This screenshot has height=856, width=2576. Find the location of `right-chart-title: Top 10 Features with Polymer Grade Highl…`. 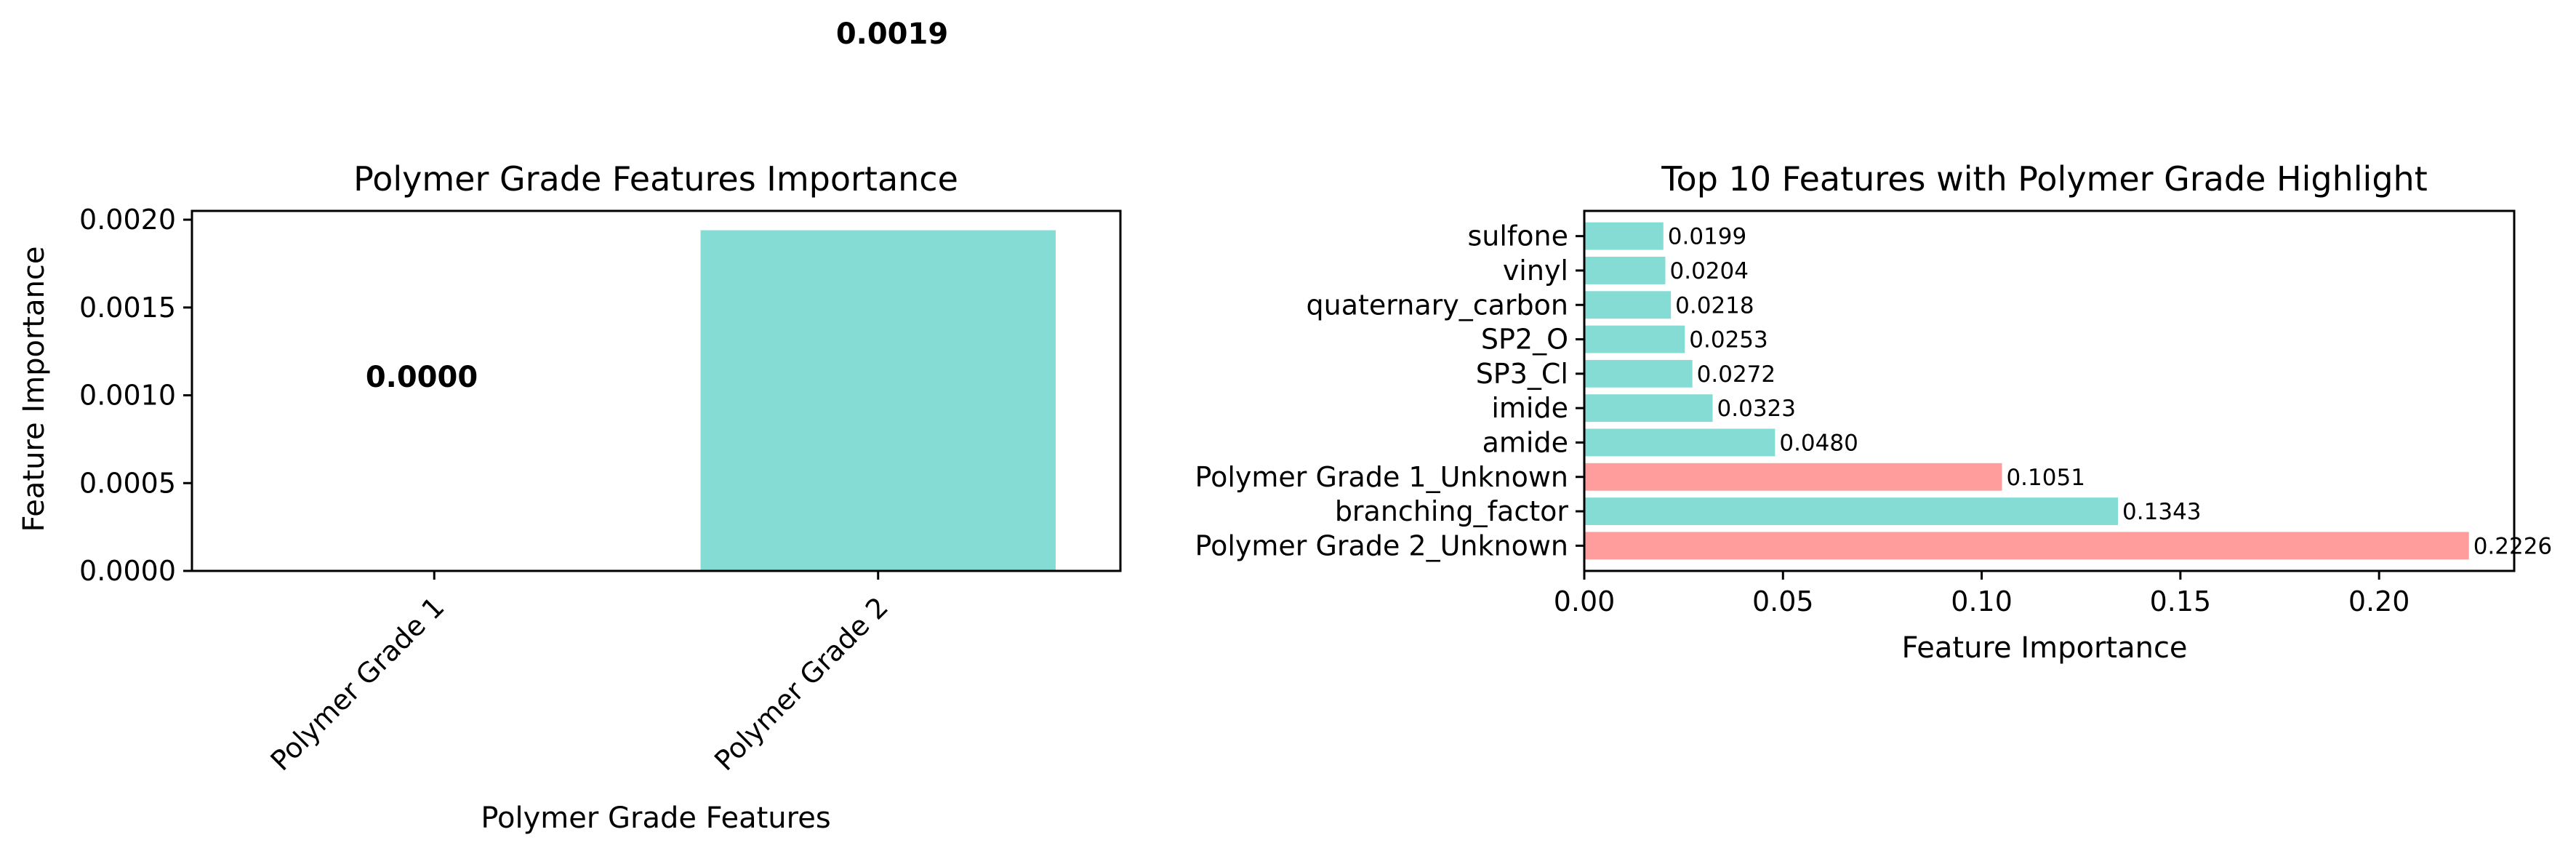

right-chart-title: Top 10 Features with Polymer Grade Highl… is located at coordinates (2044, 179).